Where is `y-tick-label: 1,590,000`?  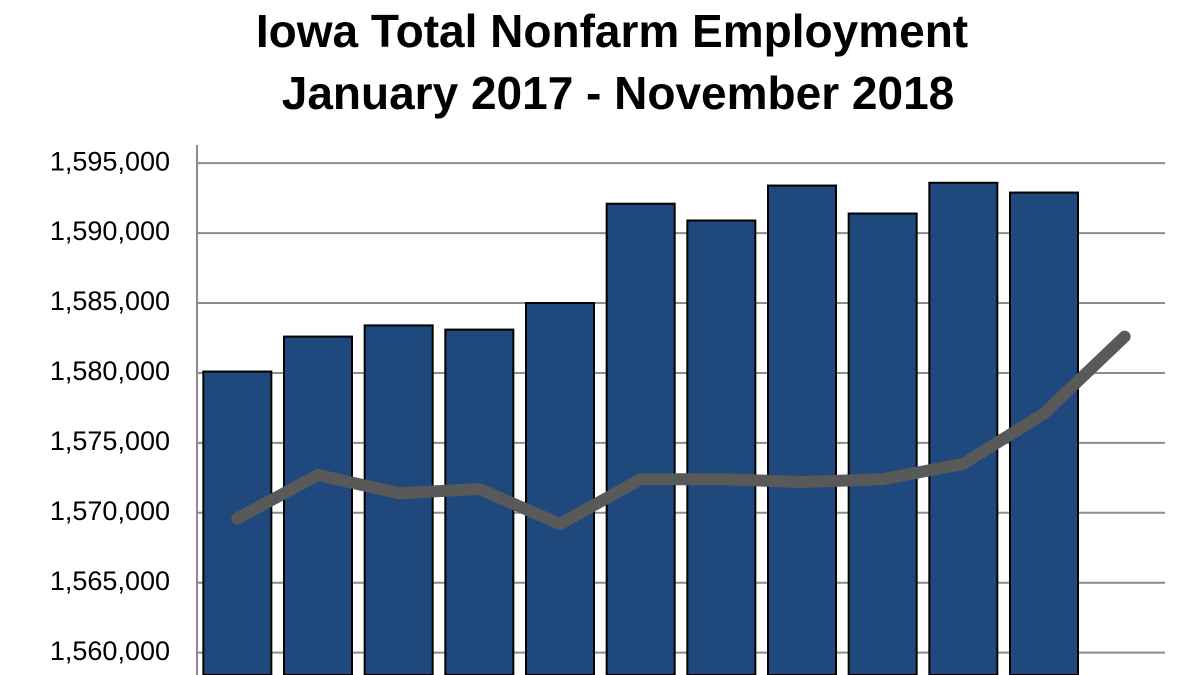
y-tick-label: 1,590,000 is located at coordinates (110, 231).